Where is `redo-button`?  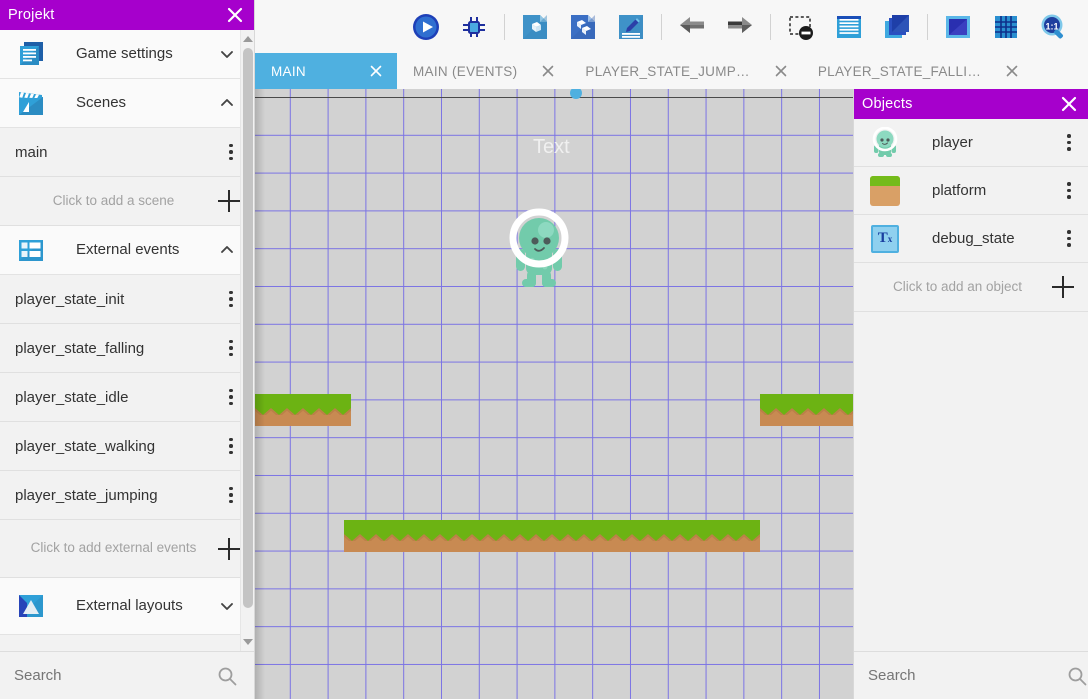
redo-button is located at coordinates (740, 27).